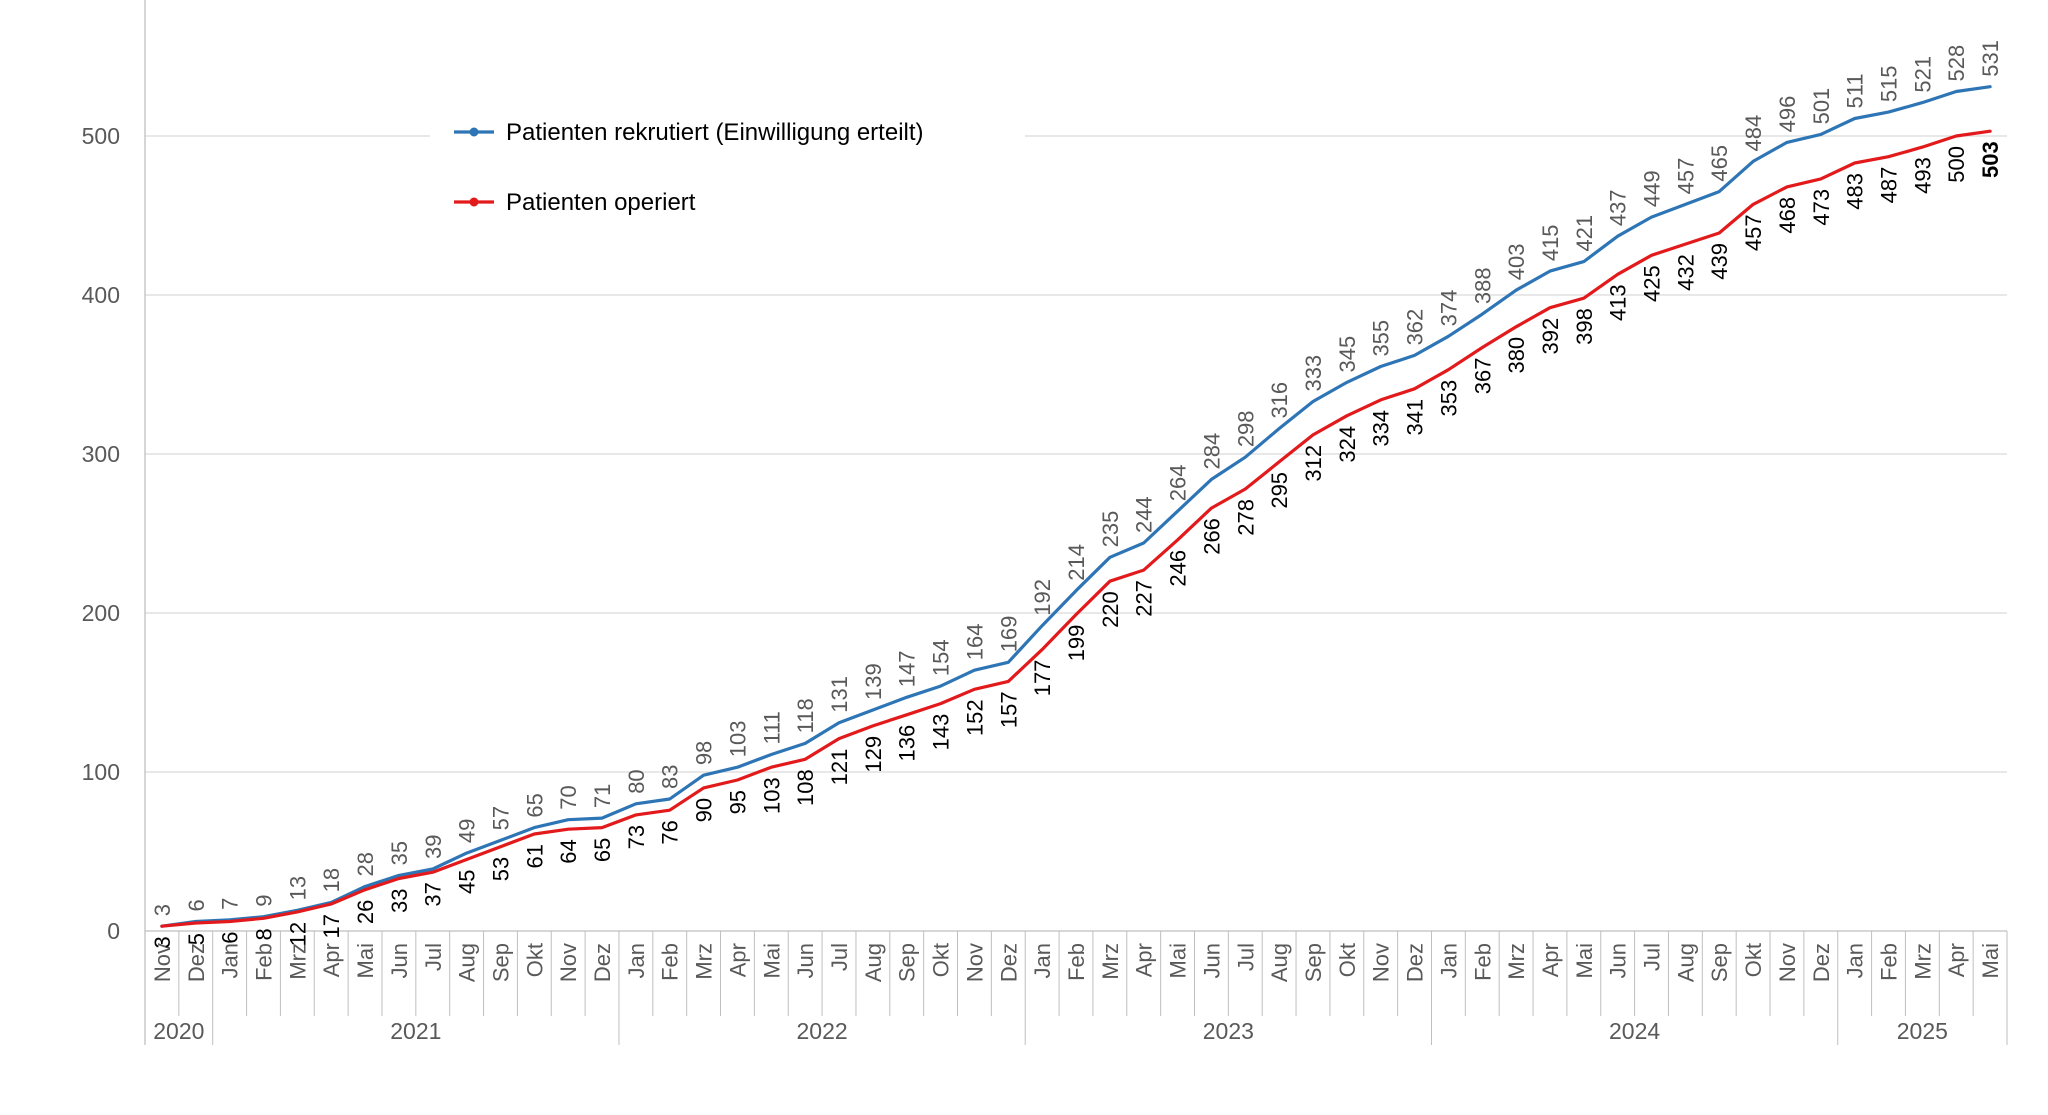  Describe the element at coordinates (907, 743) in the screenshot. I see `data-label-operated: 136` at that location.